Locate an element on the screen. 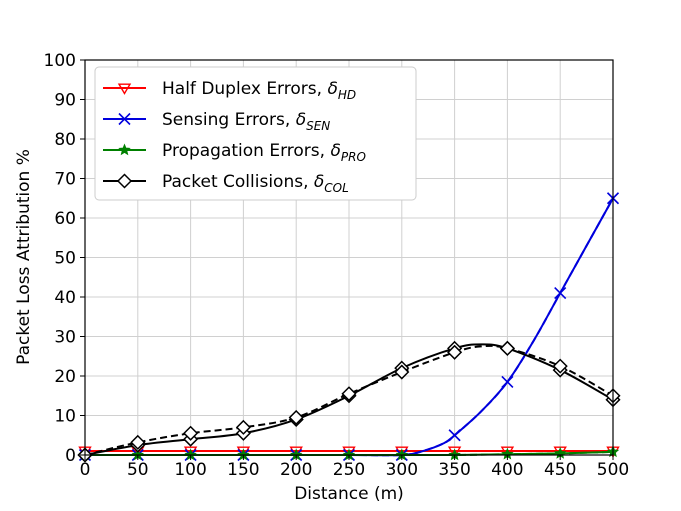 The image size is (681, 511). legend-label: Packet Collisions, δCOL is located at coordinates (255, 183).